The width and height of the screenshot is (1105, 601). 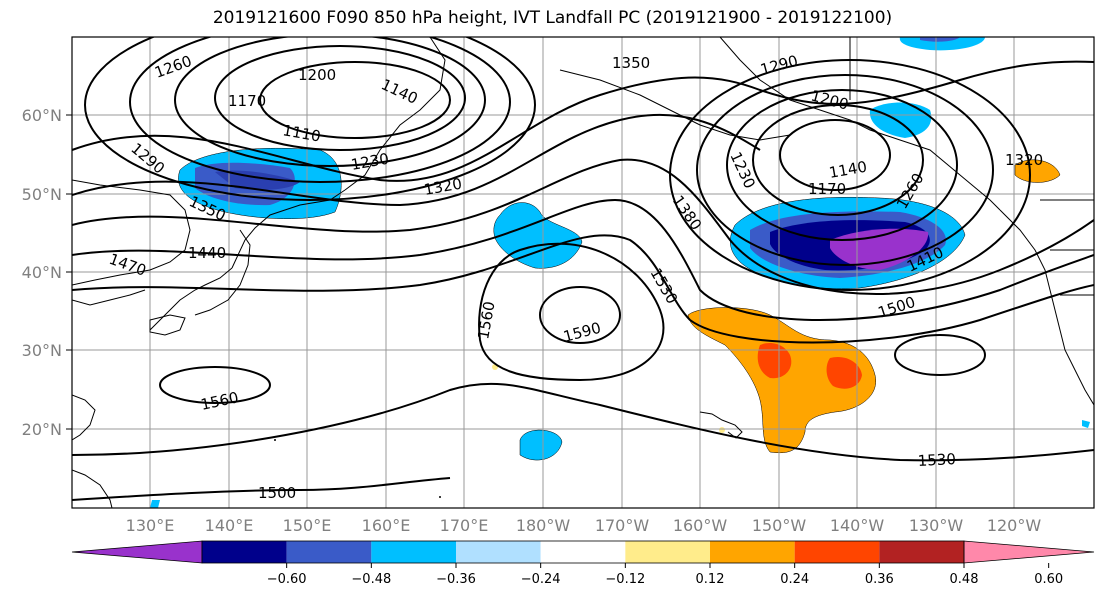 What do you see at coordinates (794, 579) in the screenshot?
I see `colorbar-tick-label: 0.24` at bounding box center [794, 579].